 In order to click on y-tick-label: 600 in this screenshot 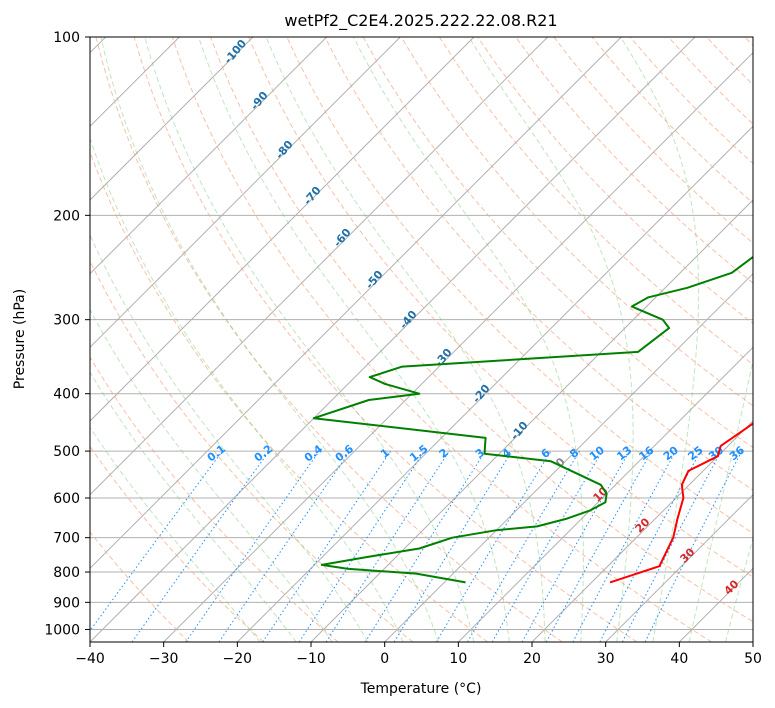, I will do `click(66, 499)`.